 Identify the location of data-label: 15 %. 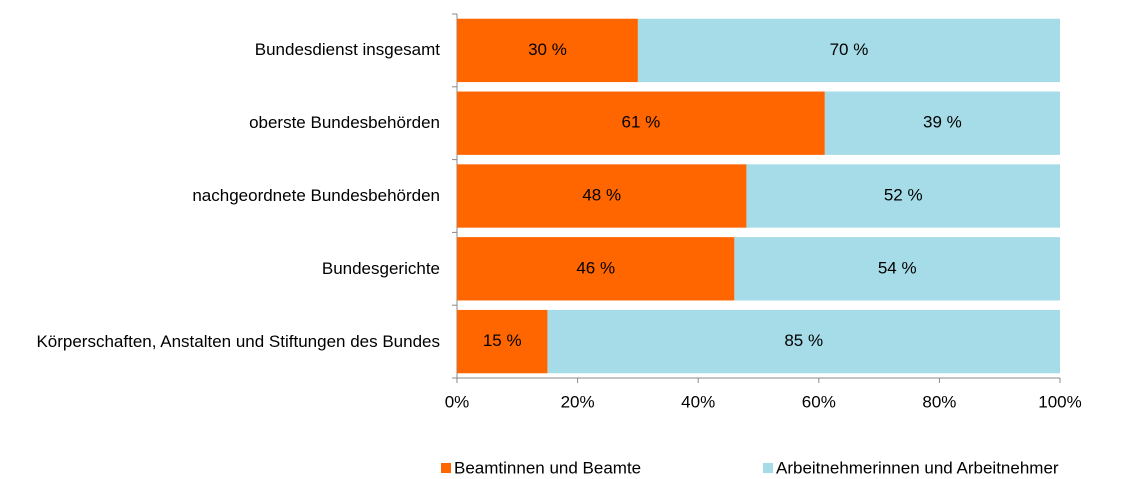
(502, 340).